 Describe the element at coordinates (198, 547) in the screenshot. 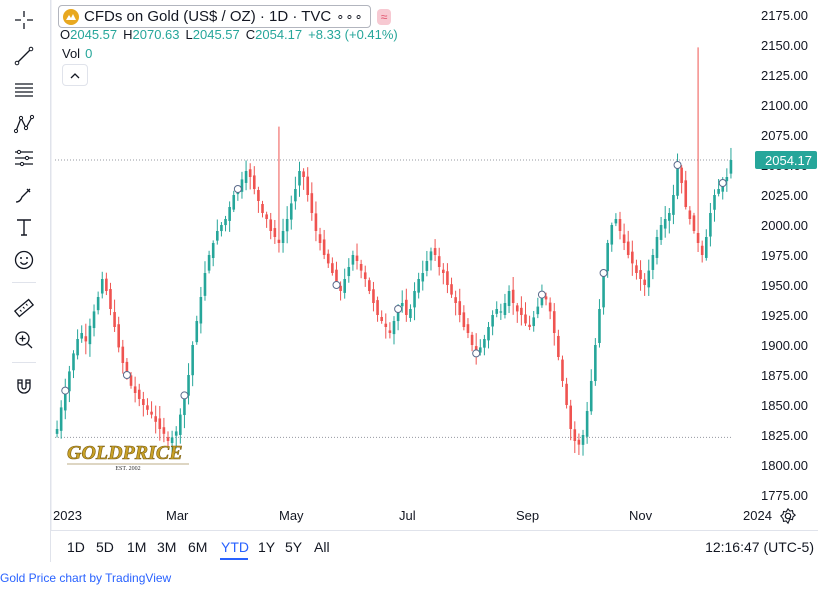

I see `range-button-6m: 6M` at that location.